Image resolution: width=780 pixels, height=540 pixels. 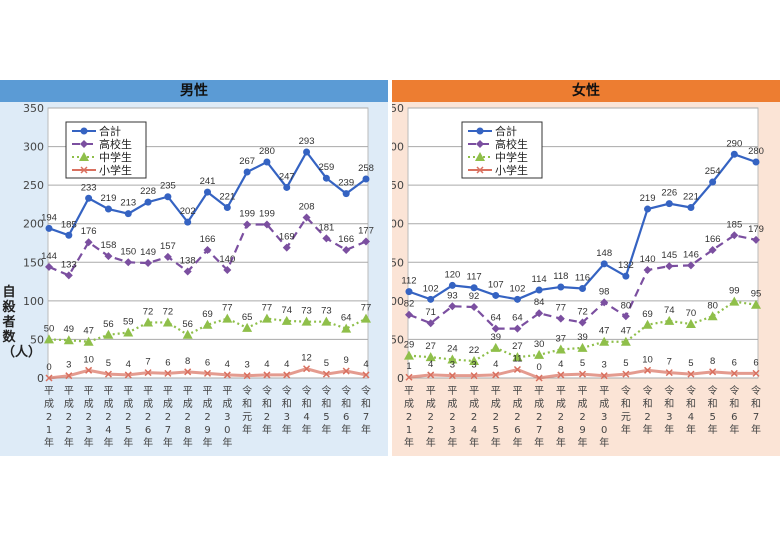 I want to click on data-label: 259, so click(x=326, y=167).